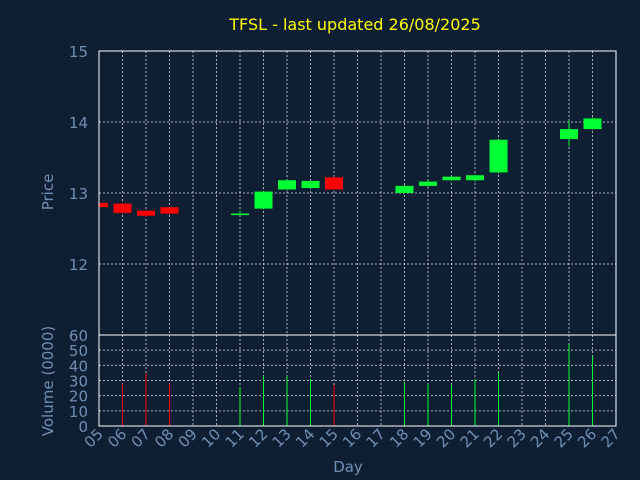 The width and height of the screenshot is (640, 480). What do you see at coordinates (78, 194) in the screenshot?
I see `price-tick-label: 13` at bounding box center [78, 194].